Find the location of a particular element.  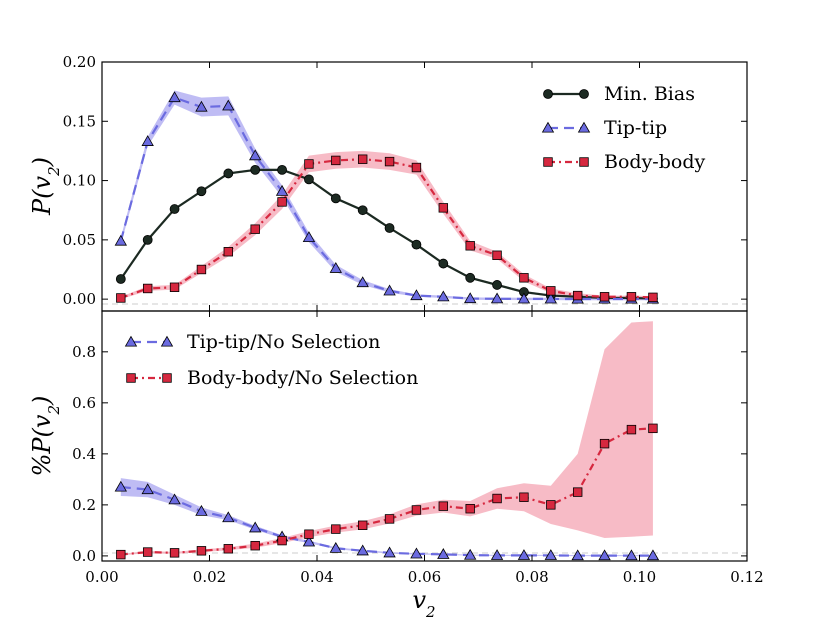

y-tick-label: 0.20 is located at coordinates (79, 62).